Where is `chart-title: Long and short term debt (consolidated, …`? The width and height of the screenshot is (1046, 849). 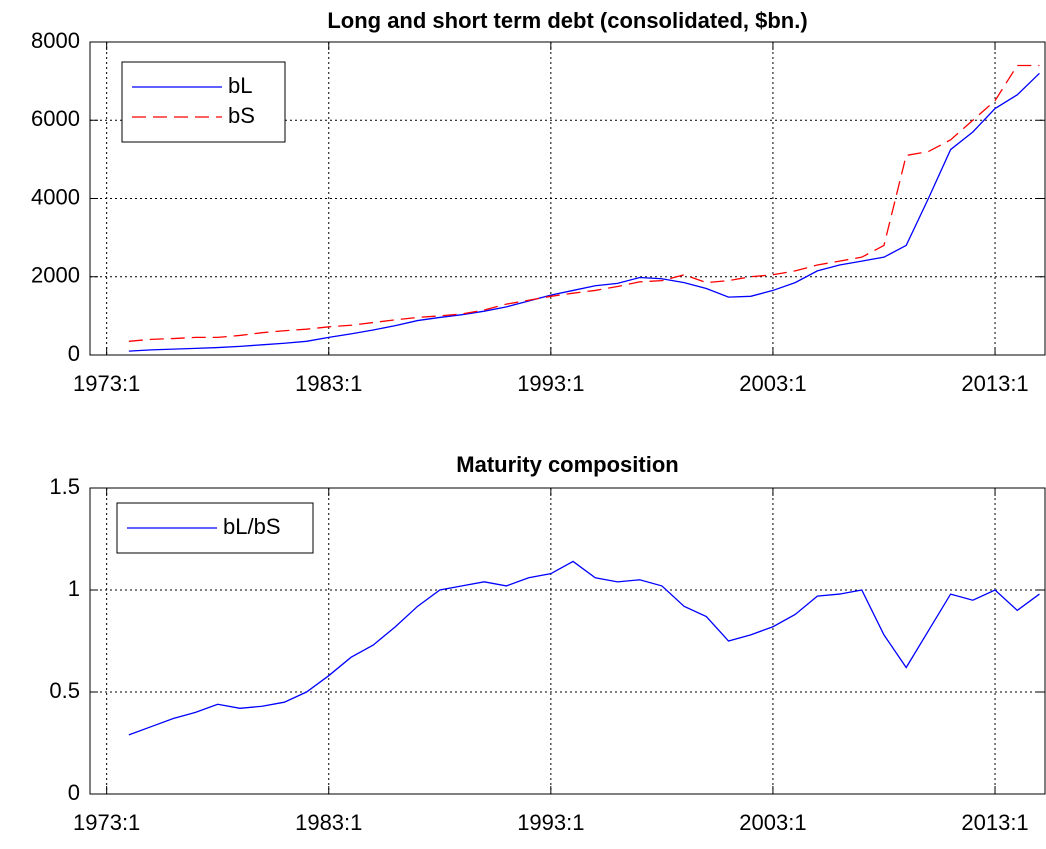
chart-title: Long and short term debt (consolidated, … is located at coordinates (567, 20).